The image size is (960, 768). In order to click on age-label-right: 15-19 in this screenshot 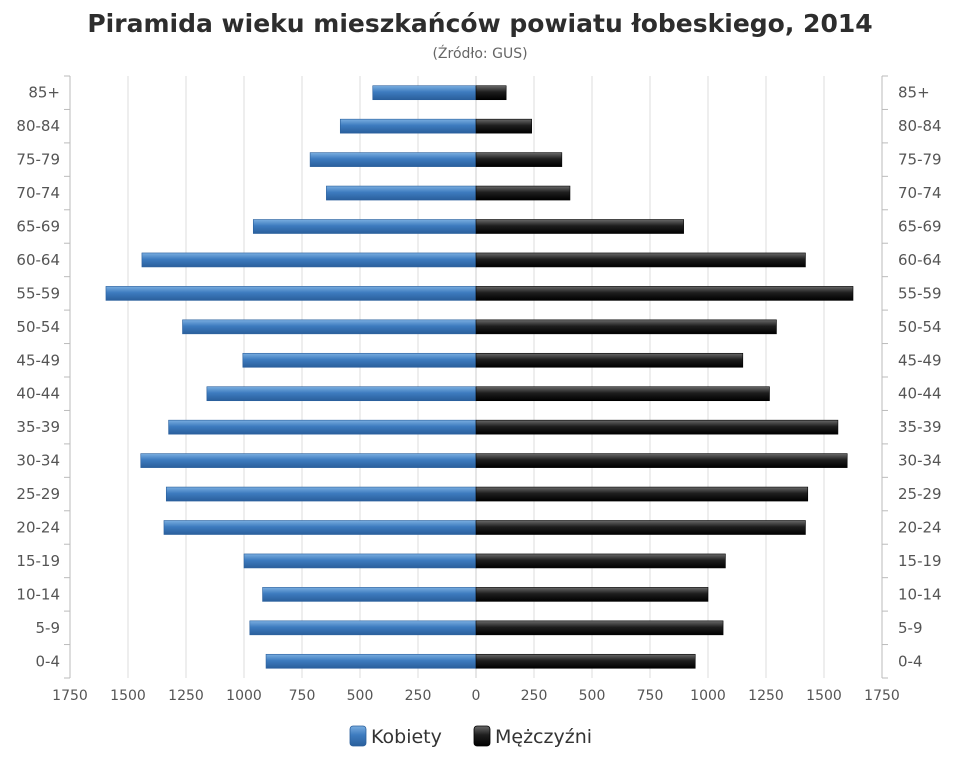, I will do `click(920, 561)`.